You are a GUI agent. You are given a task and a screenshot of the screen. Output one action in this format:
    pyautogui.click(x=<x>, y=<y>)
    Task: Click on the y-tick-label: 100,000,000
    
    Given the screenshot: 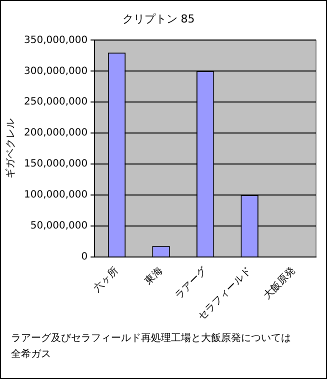 What is the action you would take?
    pyautogui.click(x=56, y=195)
    